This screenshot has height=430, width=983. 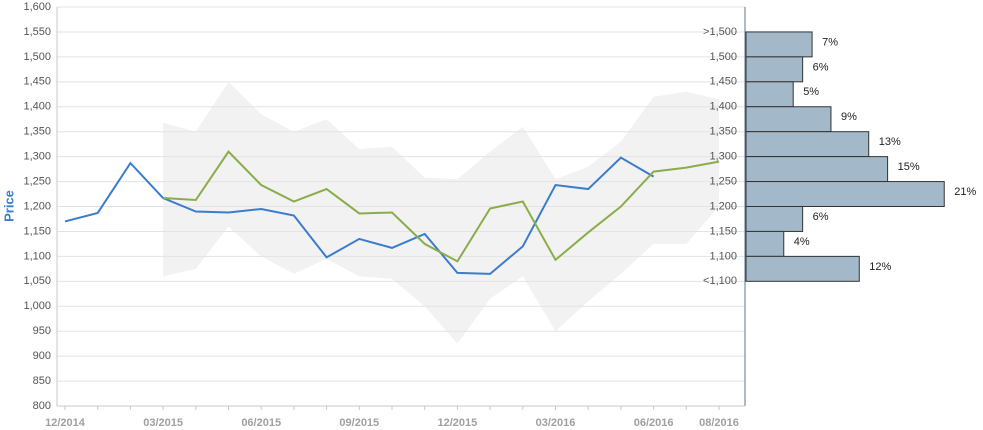 What do you see at coordinates (723, 206) in the screenshot?
I see `bin-label: 1,200` at bounding box center [723, 206].